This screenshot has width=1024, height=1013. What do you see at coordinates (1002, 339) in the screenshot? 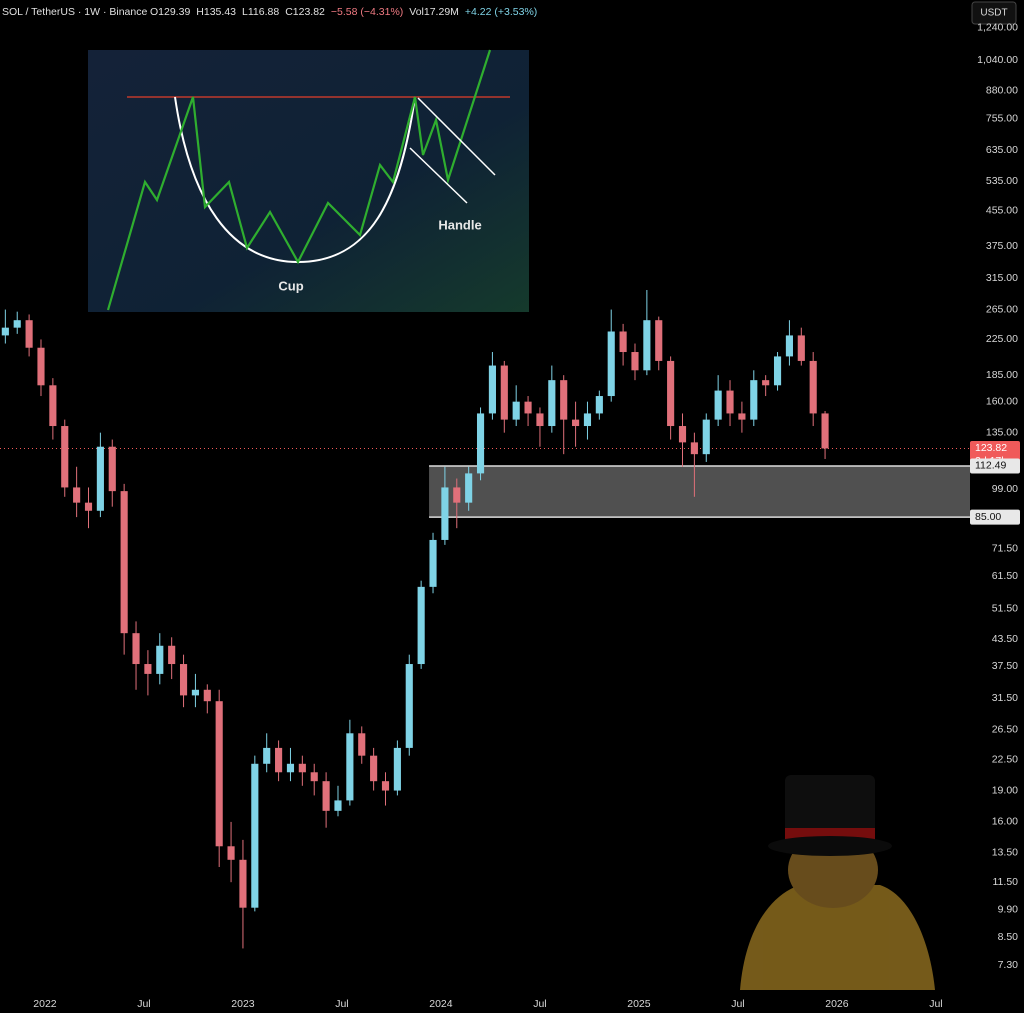
I see `y-tick-label: 225.00` at bounding box center [1002, 339].